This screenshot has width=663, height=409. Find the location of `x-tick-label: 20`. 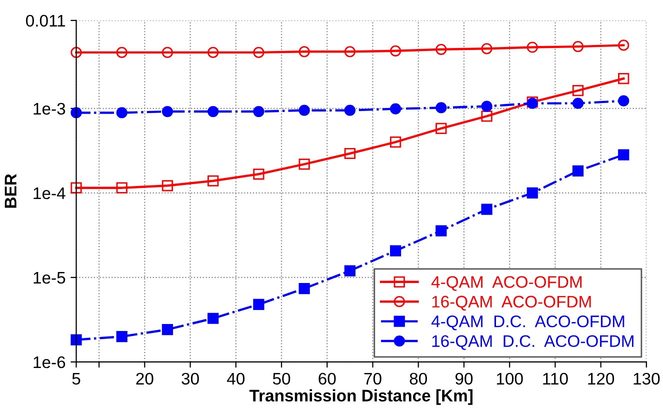

x-tick-label: 20 is located at coordinates (145, 378).